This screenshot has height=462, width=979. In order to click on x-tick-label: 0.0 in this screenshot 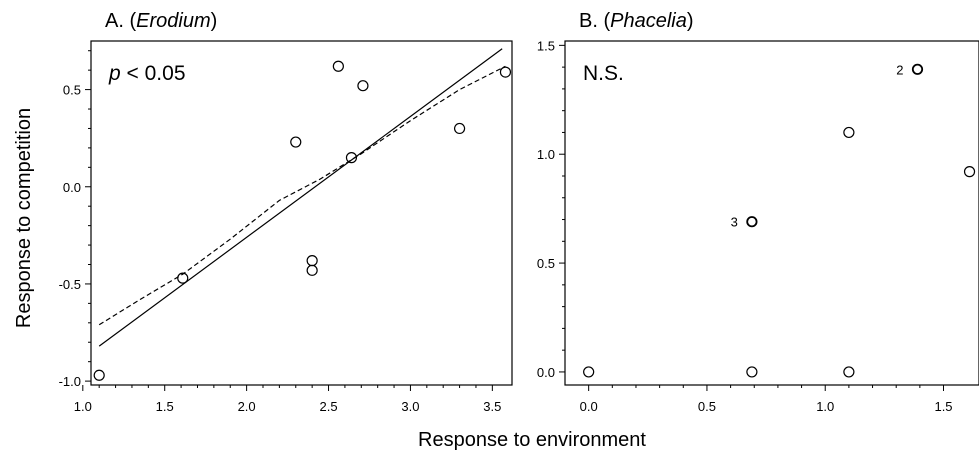, I will do `click(589, 406)`.